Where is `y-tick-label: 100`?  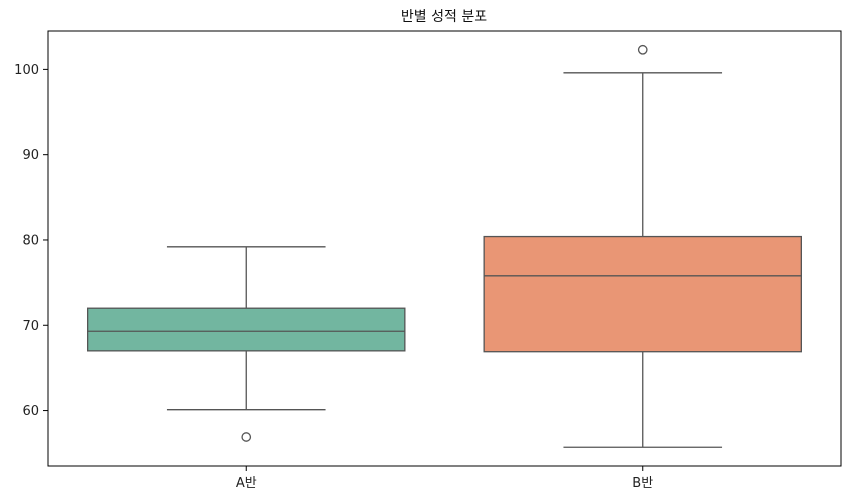
y-tick-label: 100 is located at coordinates (26, 70).